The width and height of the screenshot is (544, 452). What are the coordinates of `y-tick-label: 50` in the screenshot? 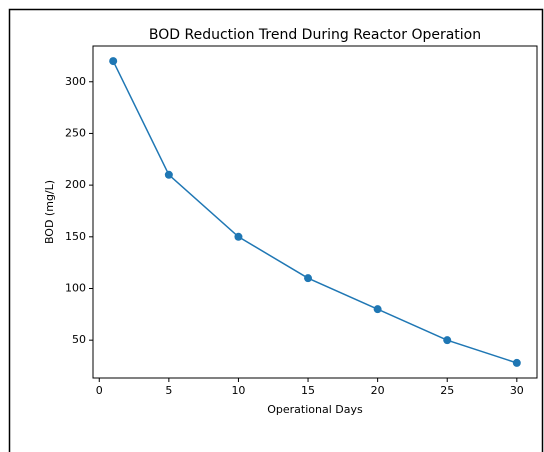 It's located at (79, 339).